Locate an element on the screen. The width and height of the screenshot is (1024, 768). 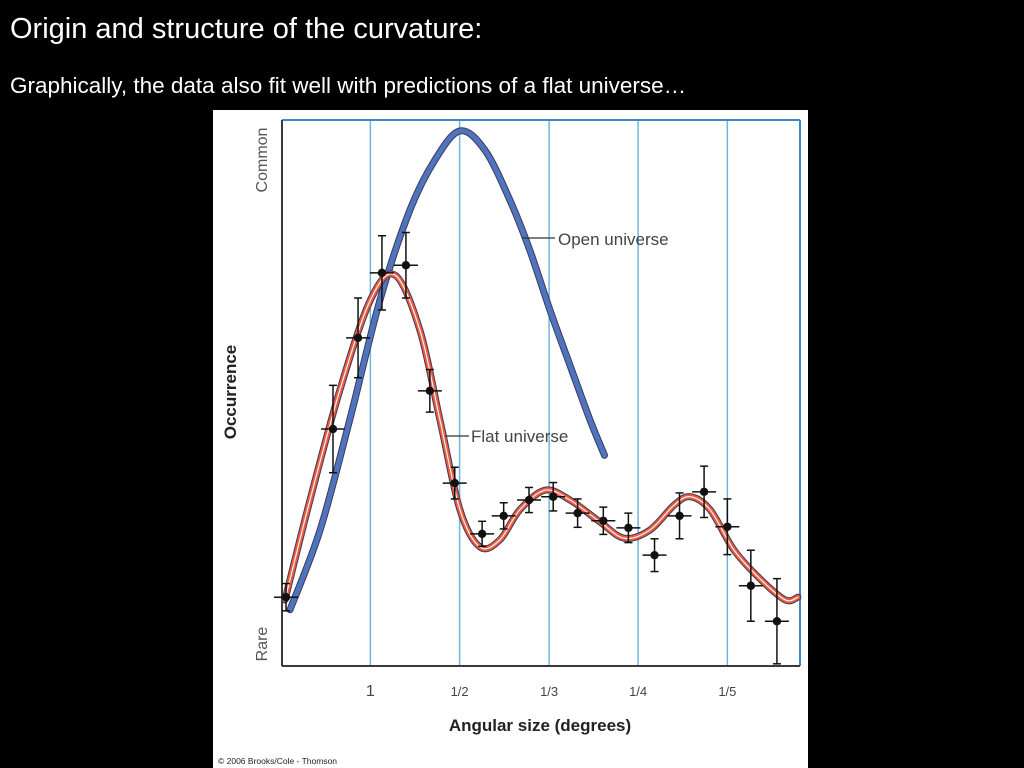
series-annotation: Flat universe is located at coordinates (519, 436).